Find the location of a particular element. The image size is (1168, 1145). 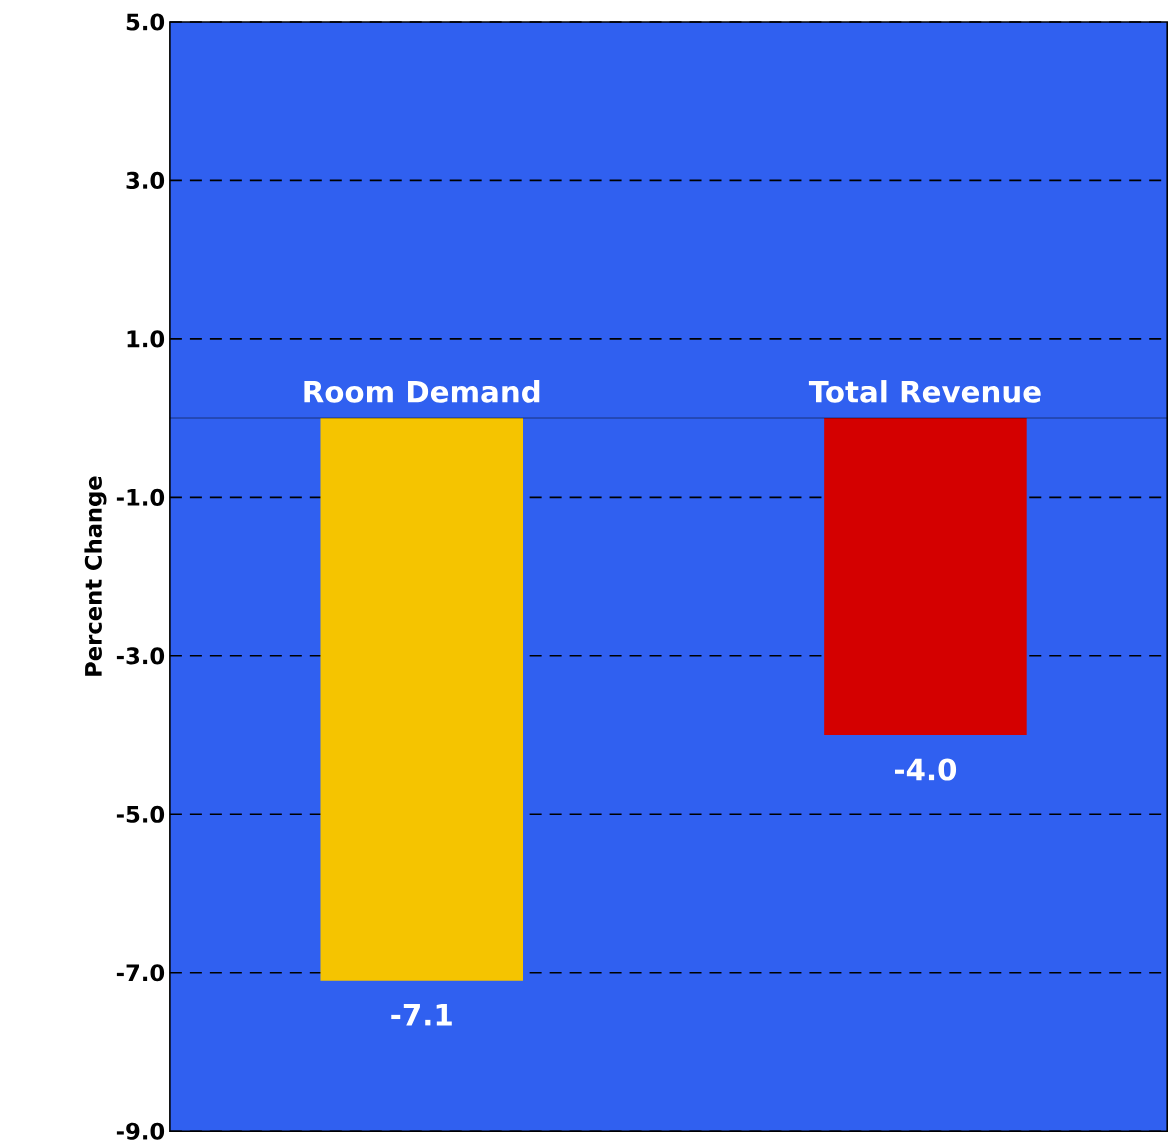

y-tick-label: 3.0 is located at coordinates (145, 180).